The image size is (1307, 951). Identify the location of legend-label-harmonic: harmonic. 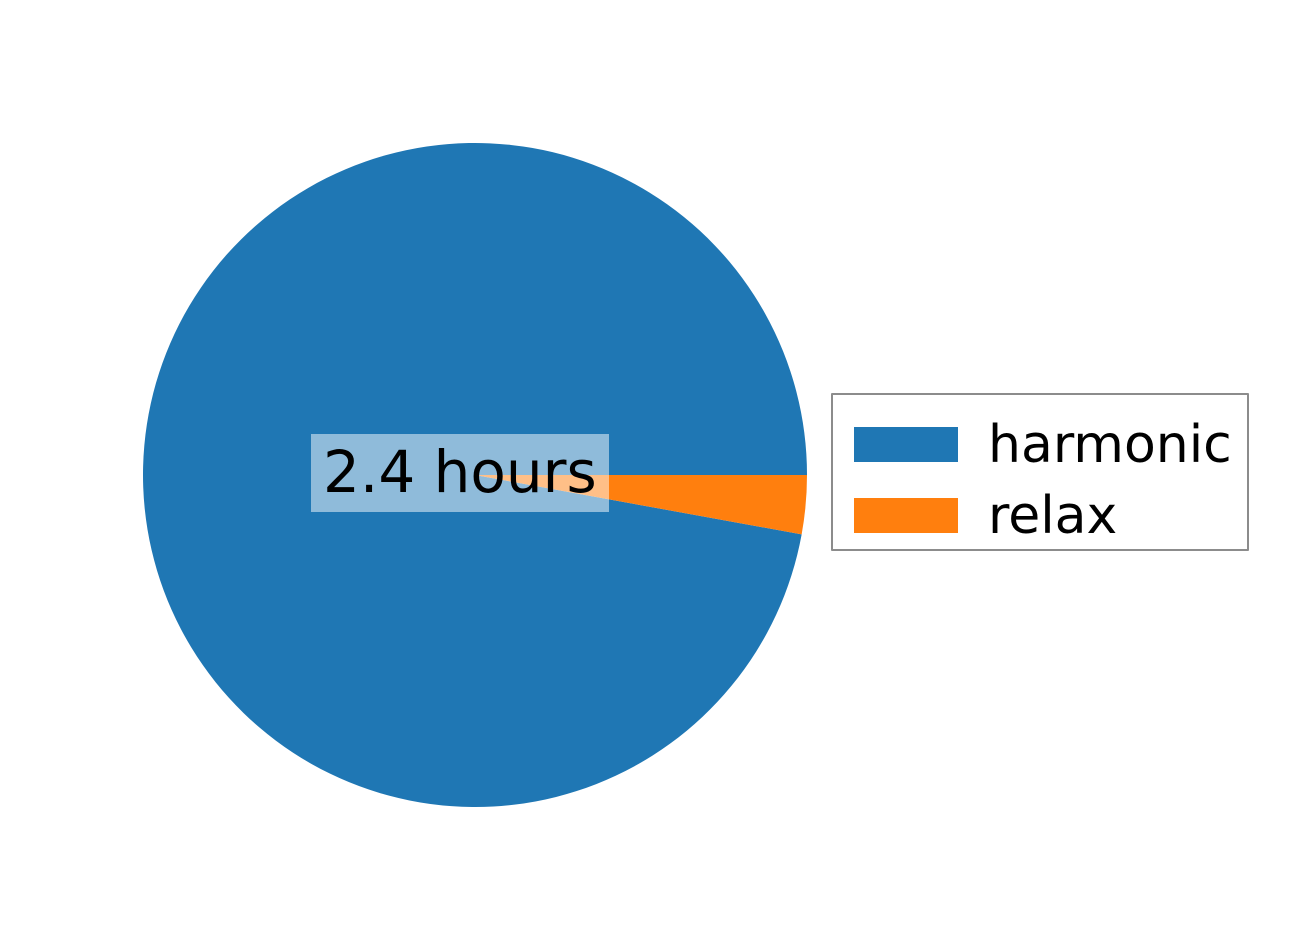
(1110, 445).